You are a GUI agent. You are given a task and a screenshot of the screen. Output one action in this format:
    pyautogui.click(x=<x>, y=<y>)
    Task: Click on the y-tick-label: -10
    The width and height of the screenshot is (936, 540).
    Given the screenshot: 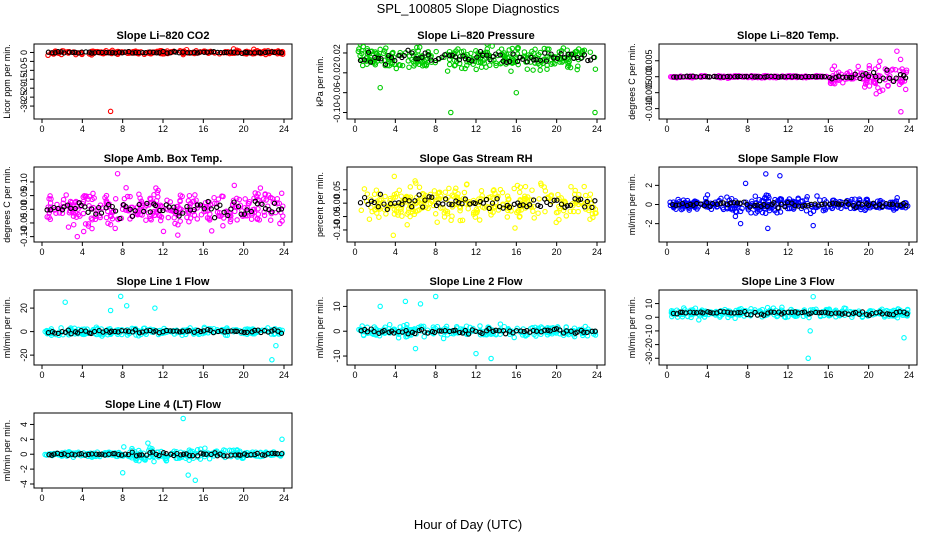 What is the action you would take?
    pyautogui.click(x=649, y=330)
    